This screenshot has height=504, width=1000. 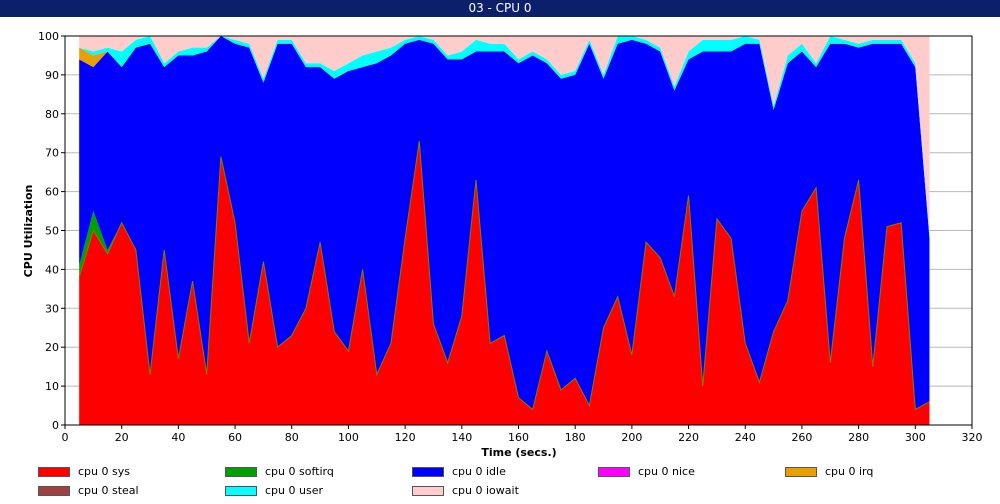 I want to click on legend-item: cpu 0 idle, so click(x=459, y=472).